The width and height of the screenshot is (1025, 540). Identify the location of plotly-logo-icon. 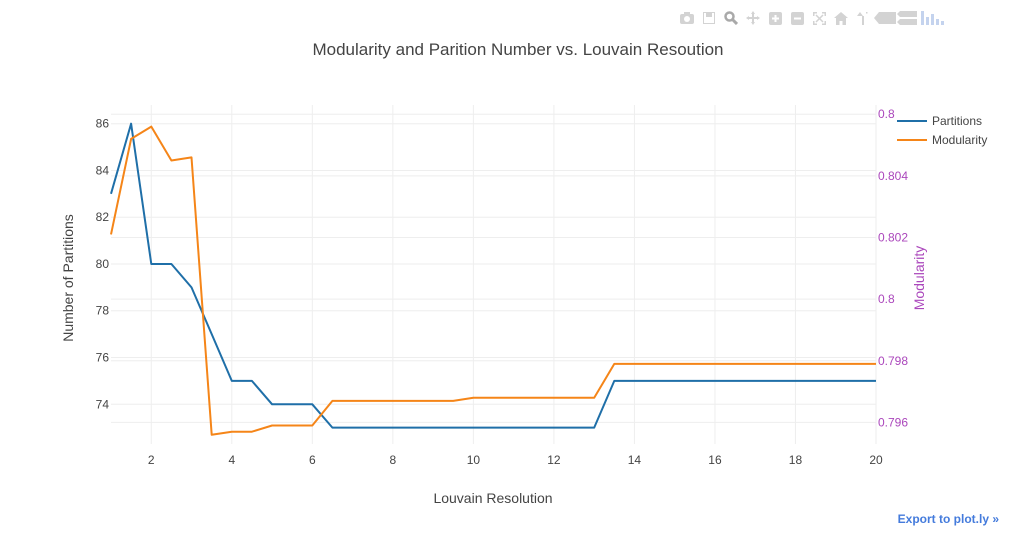
(932, 18).